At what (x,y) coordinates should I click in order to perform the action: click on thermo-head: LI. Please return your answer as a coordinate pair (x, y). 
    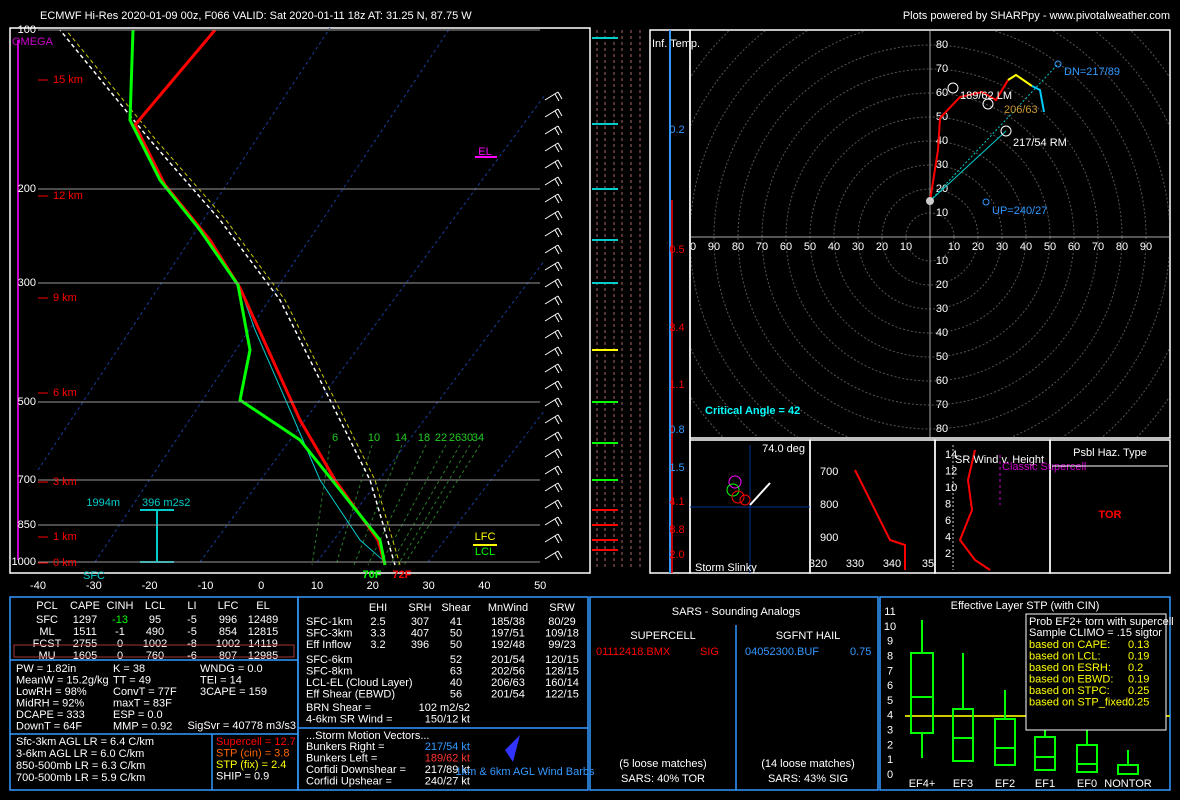
    Looking at the image, I should click on (191, 606).